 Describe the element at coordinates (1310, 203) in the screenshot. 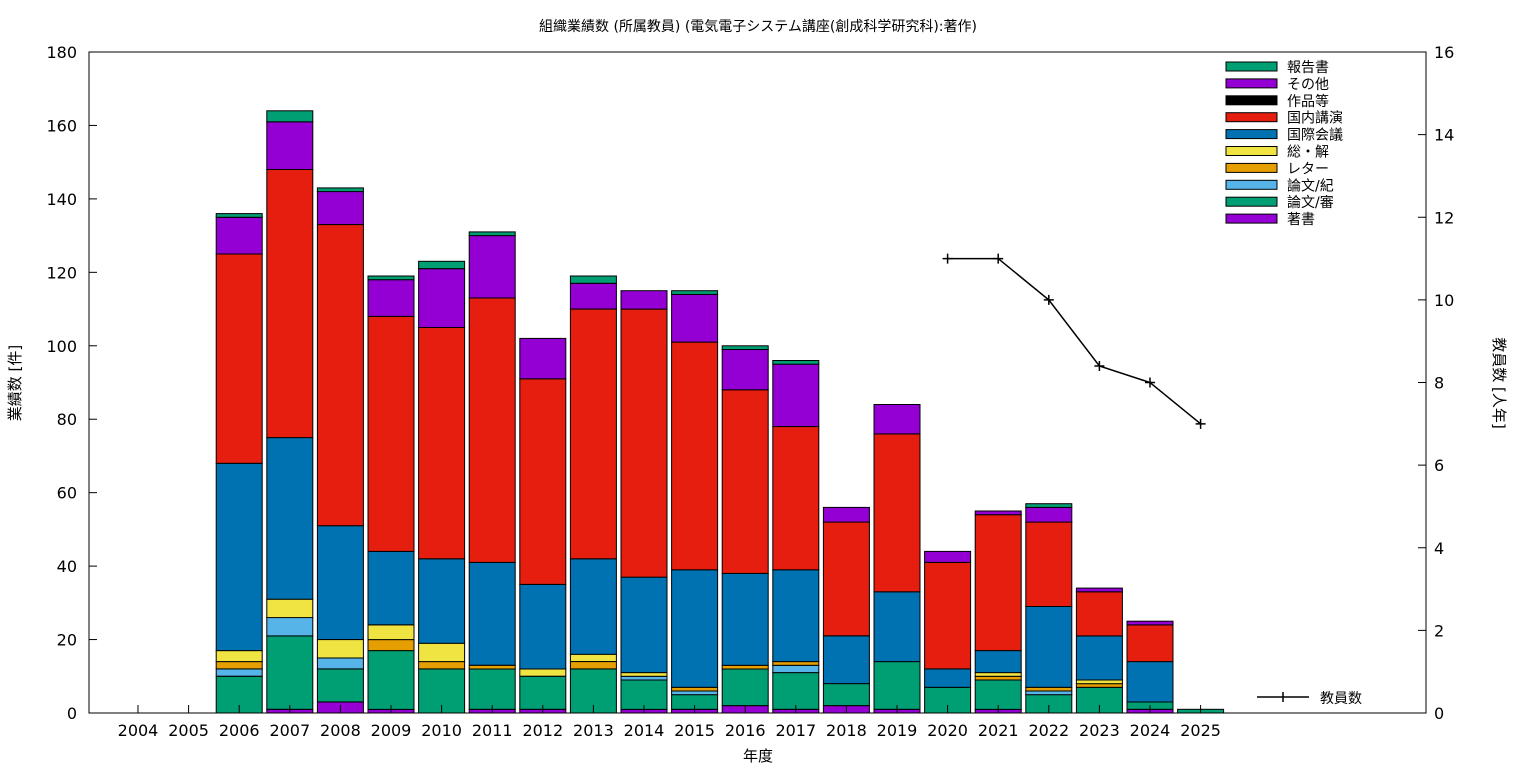

I see `legend-label: 論文/審` at that location.